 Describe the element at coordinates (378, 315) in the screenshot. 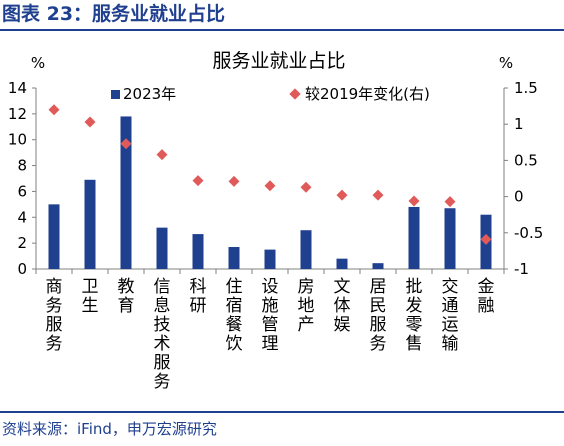

I see `category-label: 居民服务` at that location.